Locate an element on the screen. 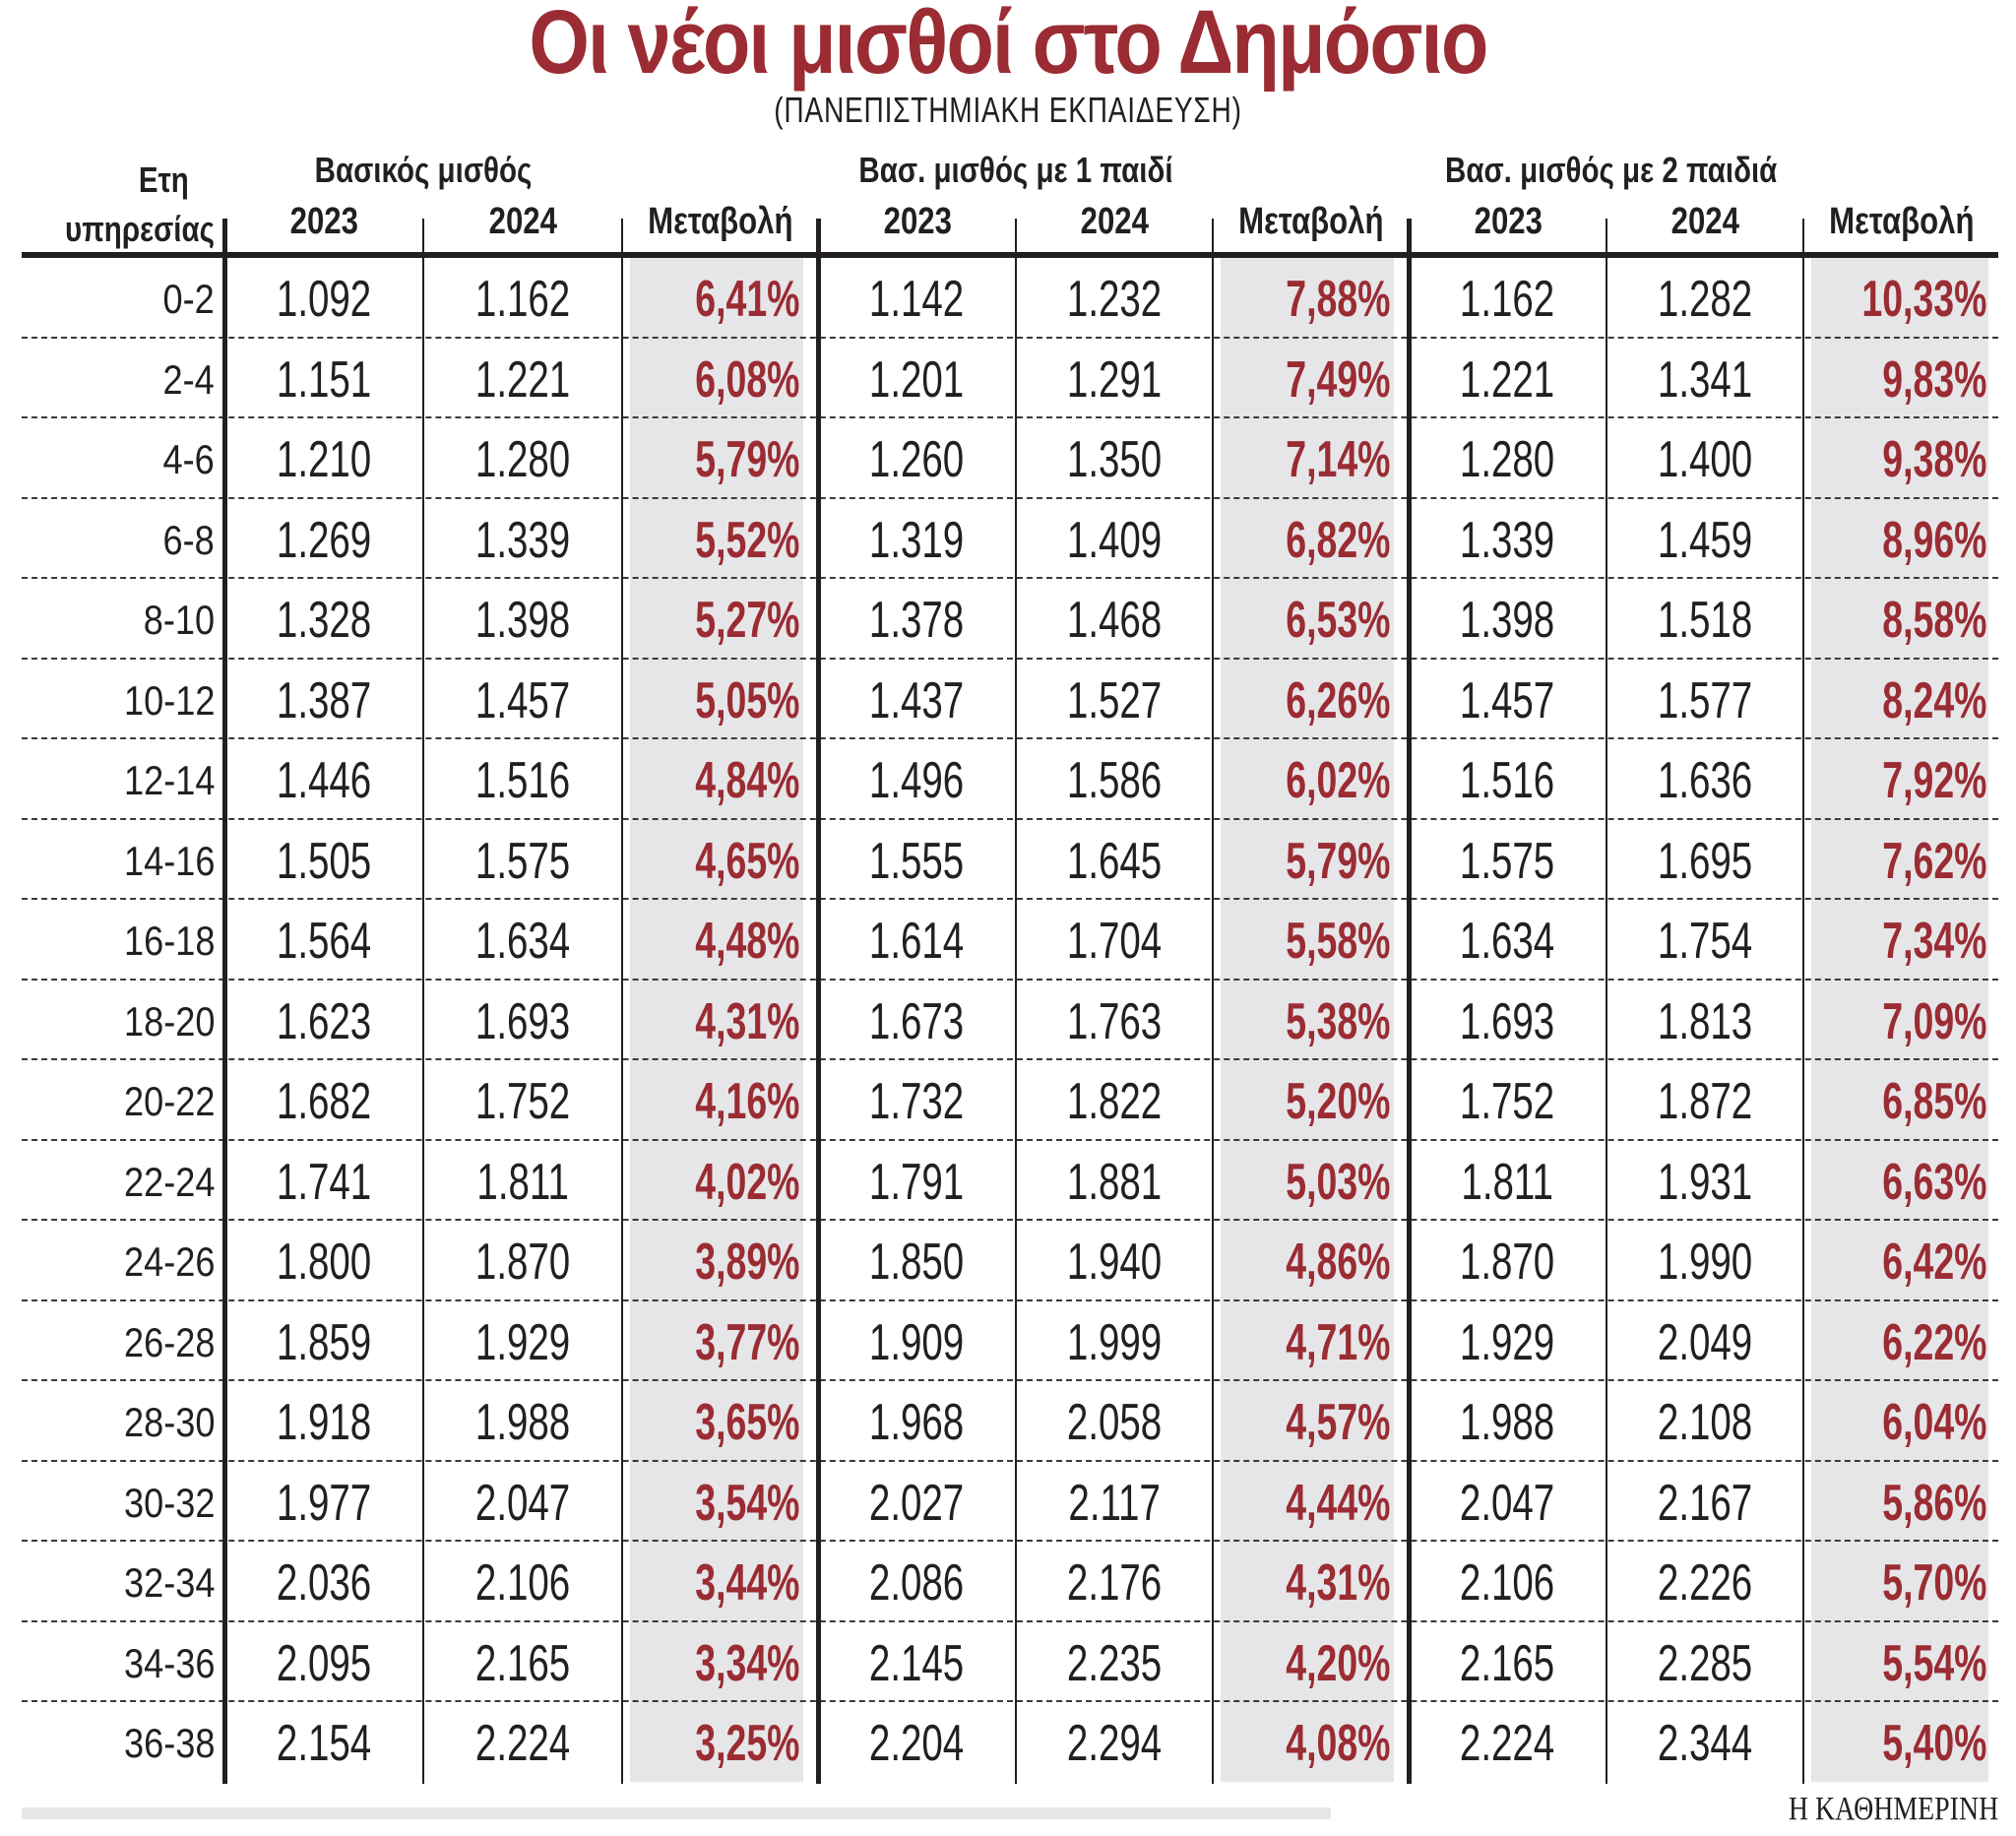 This screenshot has width=2016, height=1836. cell-two-children-change: 6,85% is located at coordinates (1933, 1101).